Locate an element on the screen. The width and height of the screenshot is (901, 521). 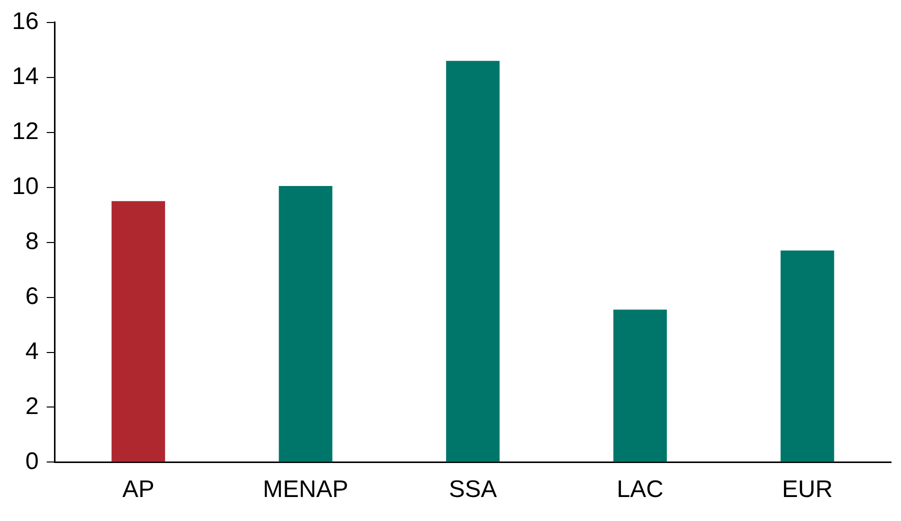
y-tick-label: 8 is located at coordinates (32, 241).